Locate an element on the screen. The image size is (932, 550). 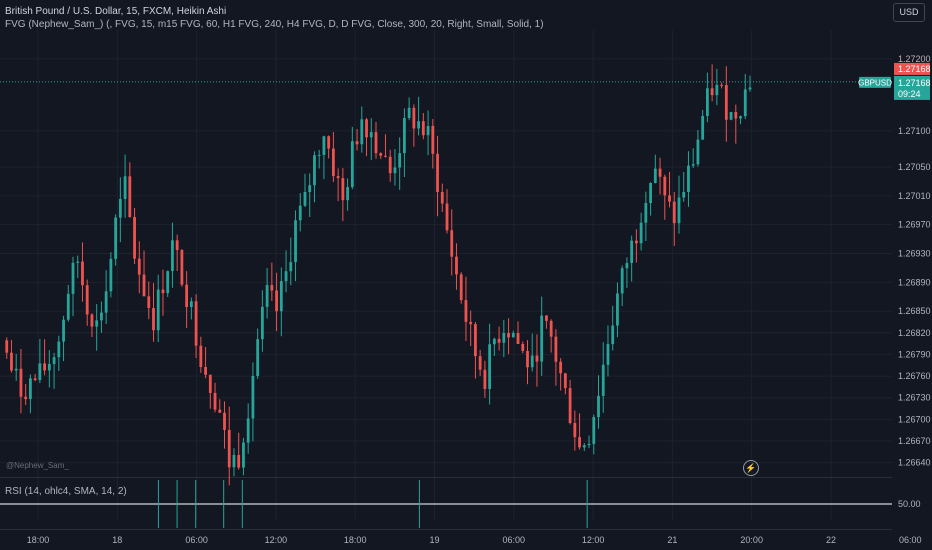
price-tick-label: 1.26850 is located at coordinates (914, 311).